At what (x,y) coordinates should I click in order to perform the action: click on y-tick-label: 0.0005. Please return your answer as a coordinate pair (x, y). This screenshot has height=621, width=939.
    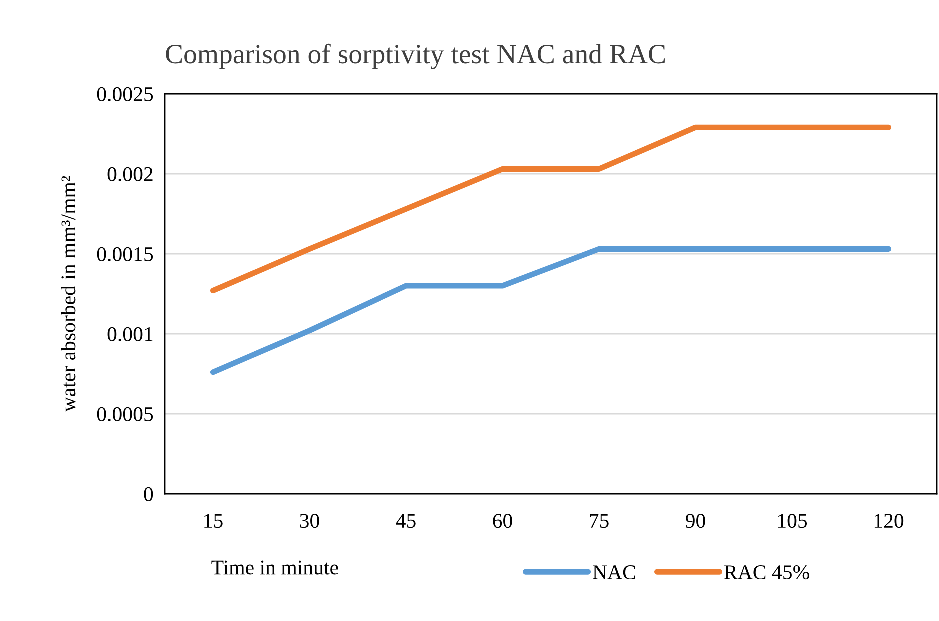
    Looking at the image, I should click on (125, 414).